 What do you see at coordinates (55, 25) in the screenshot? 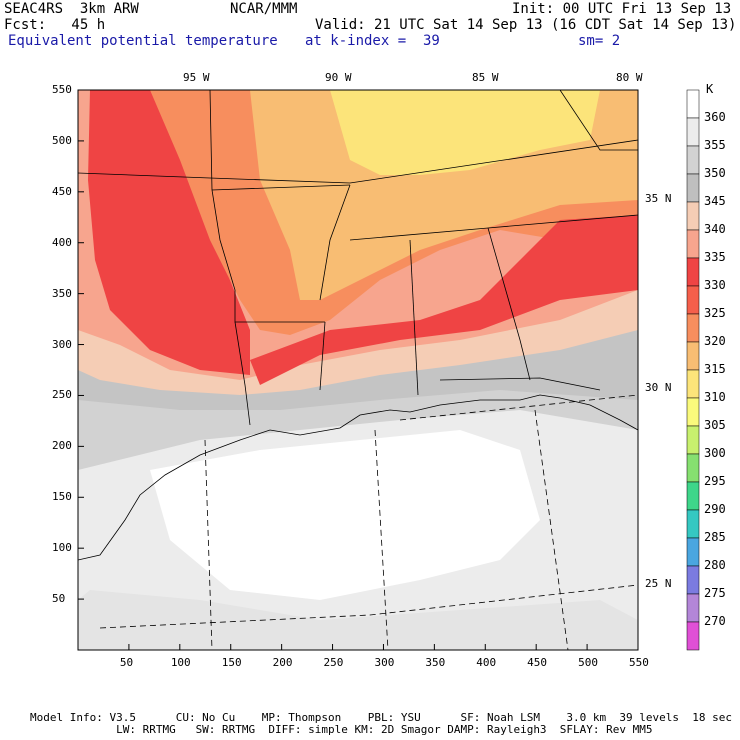
I see `forecast-hour: Fcst: 45 h` at bounding box center [55, 25].